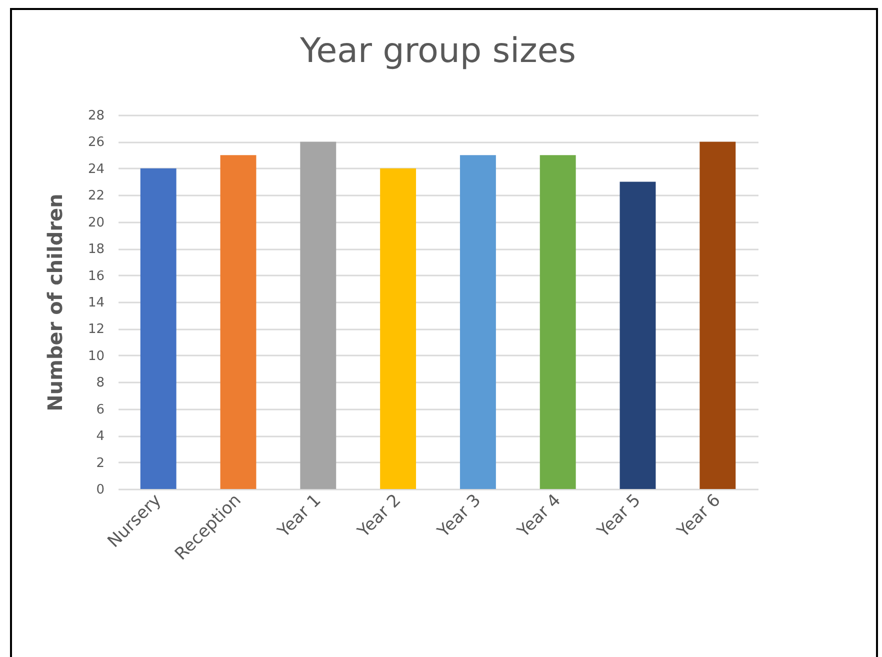 The height and width of the screenshot is (657, 882). What do you see at coordinates (100, 383) in the screenshot?
I see `y-tick-label: 8` at bounding box center [100, 383].